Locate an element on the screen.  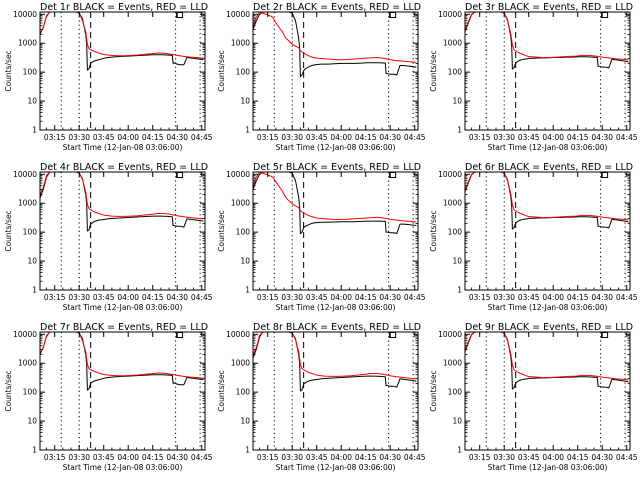
panel-title: Det 9r BLACK = Events, RED = LLD is located at coordinates (549, 327).